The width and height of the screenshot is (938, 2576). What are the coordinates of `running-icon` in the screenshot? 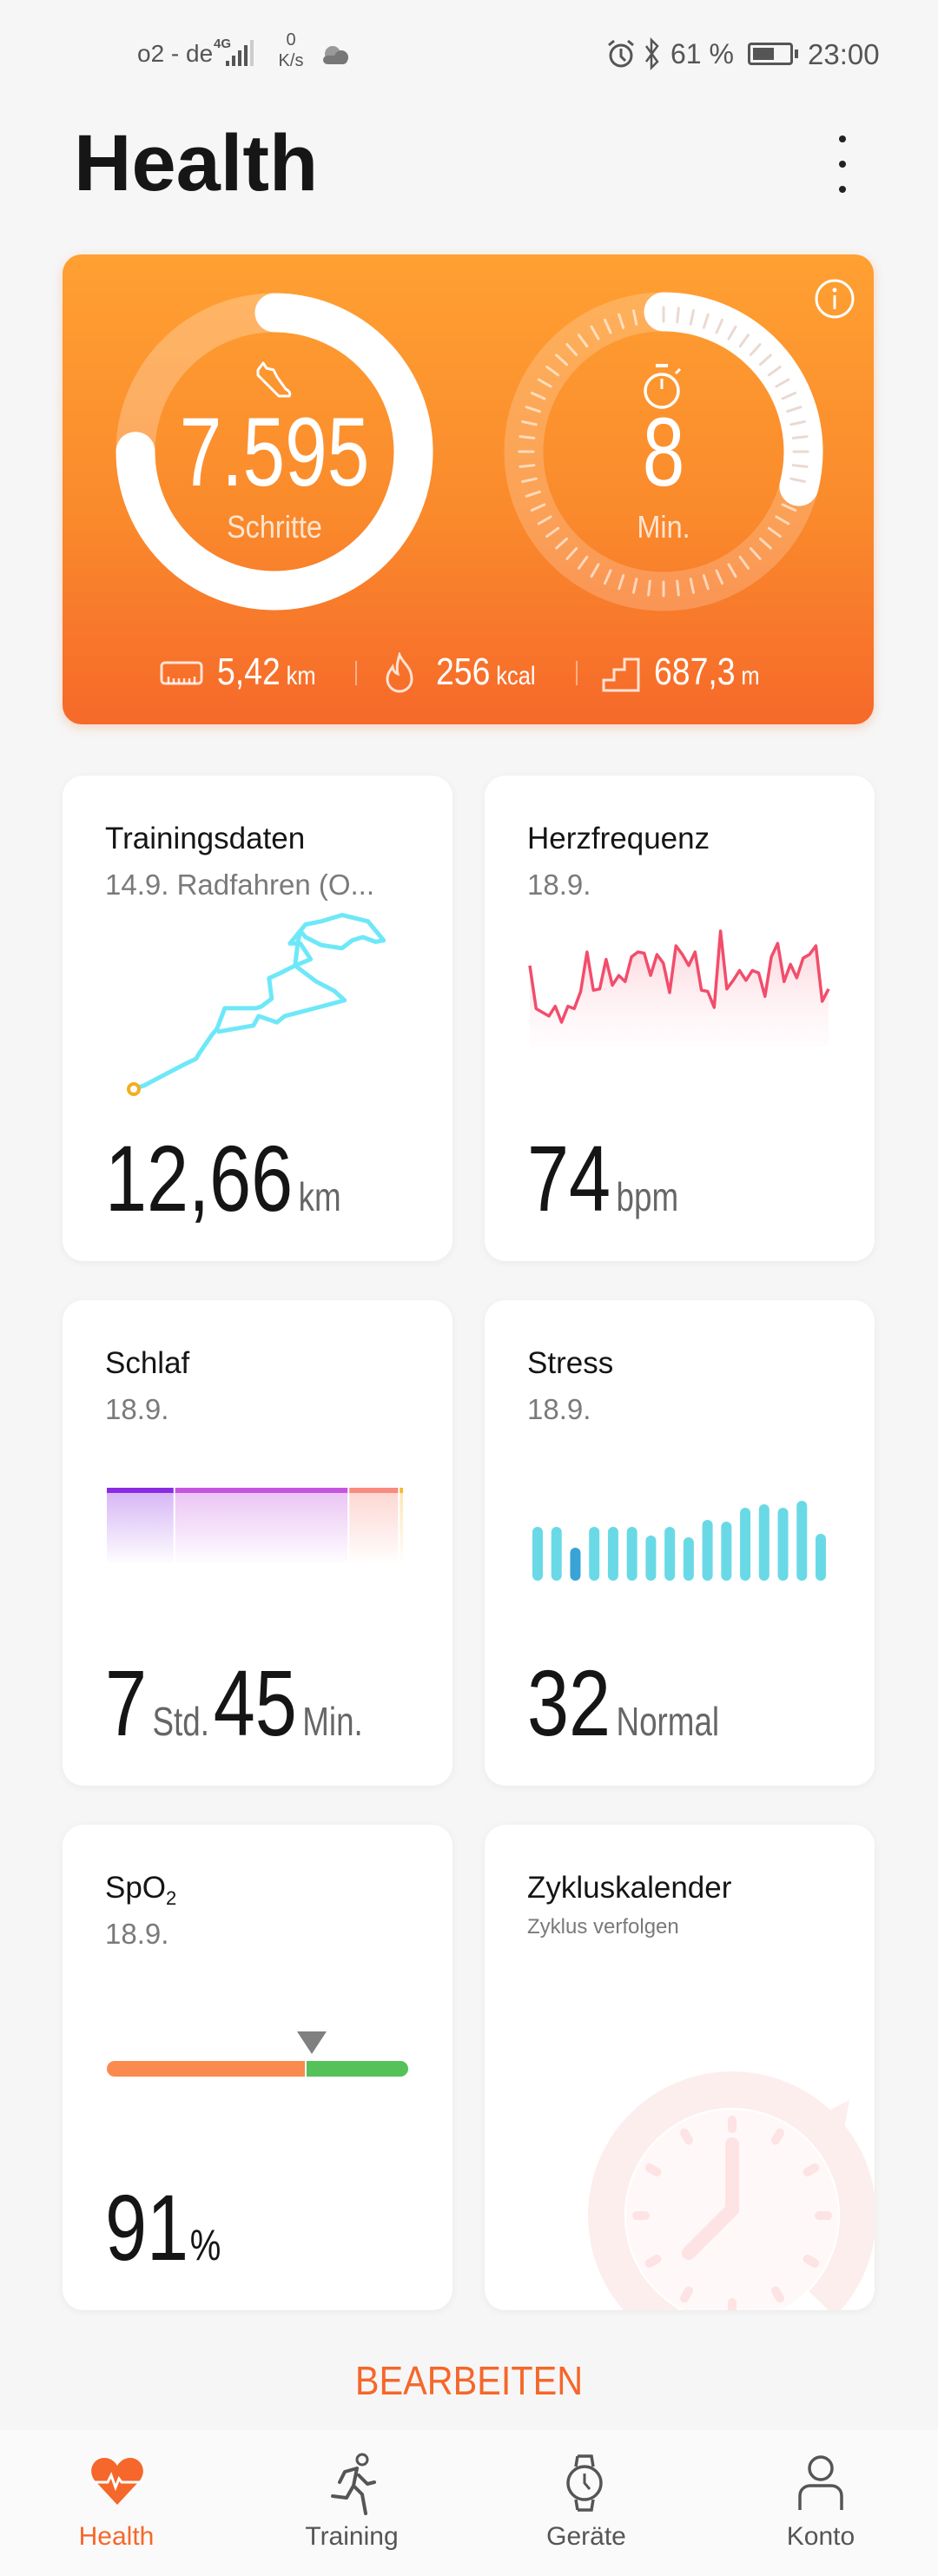 It's located at (353, 2484).